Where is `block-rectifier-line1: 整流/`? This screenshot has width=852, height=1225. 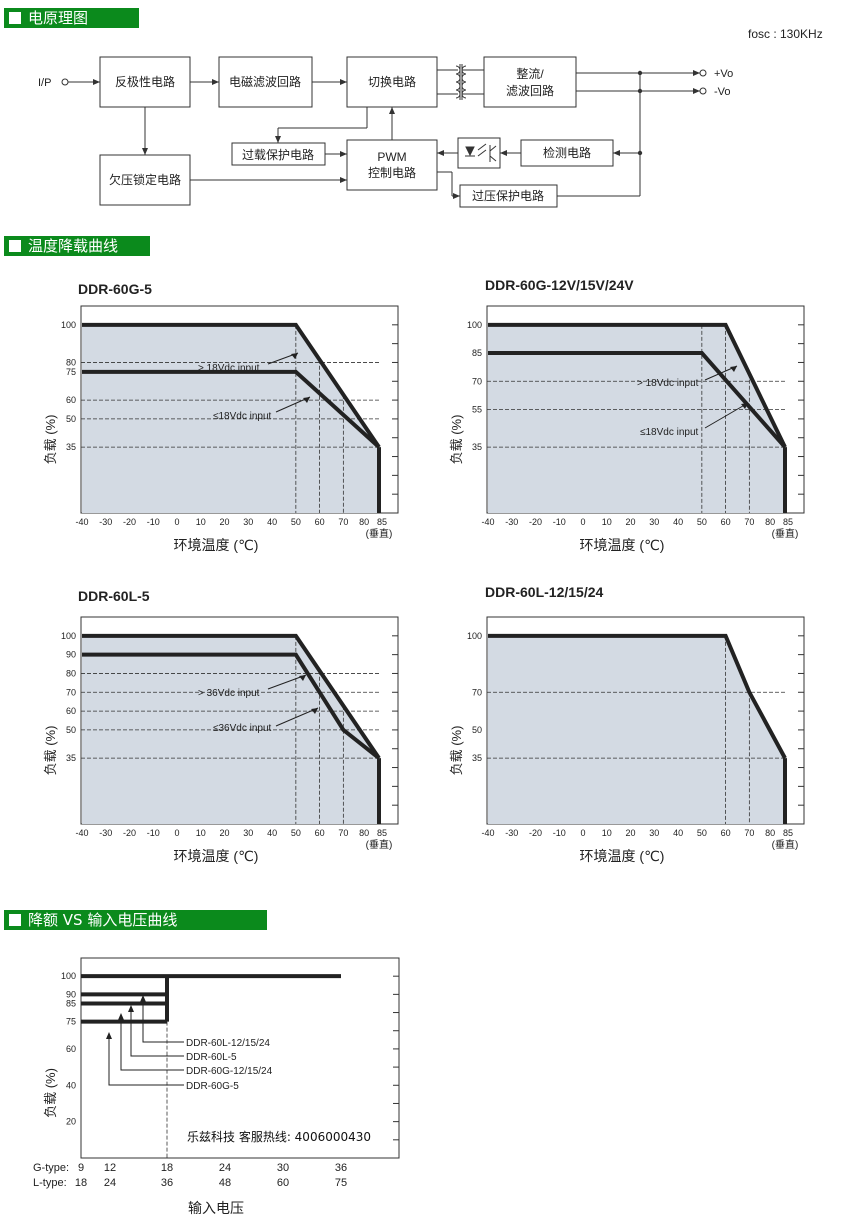
block-rectifier-line1: 整流/ is located at coordinates (530, 73).